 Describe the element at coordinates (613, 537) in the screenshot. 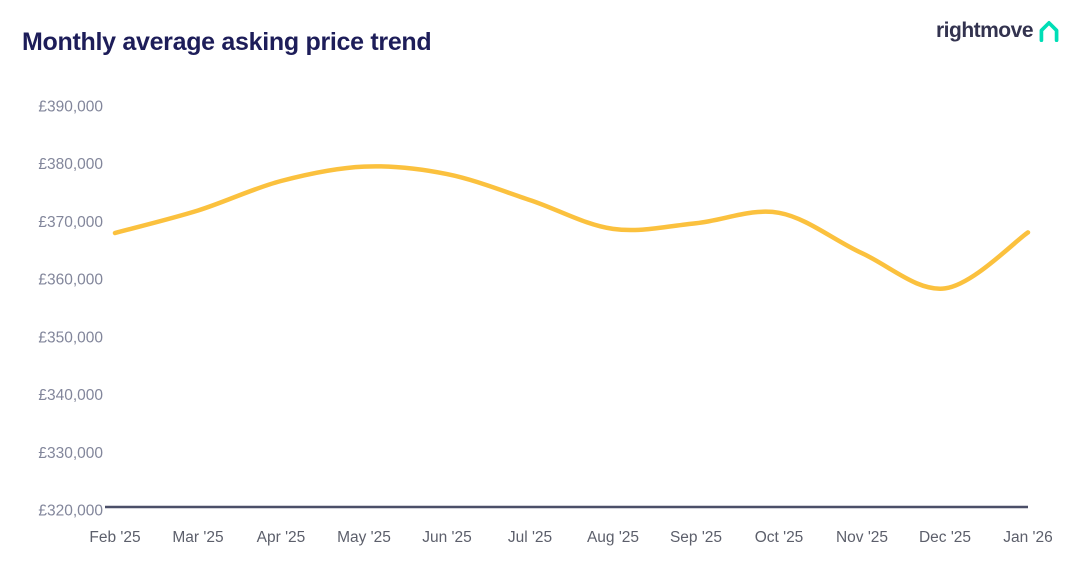

I see `x-axis-tick-label: Aug '25` at that location.